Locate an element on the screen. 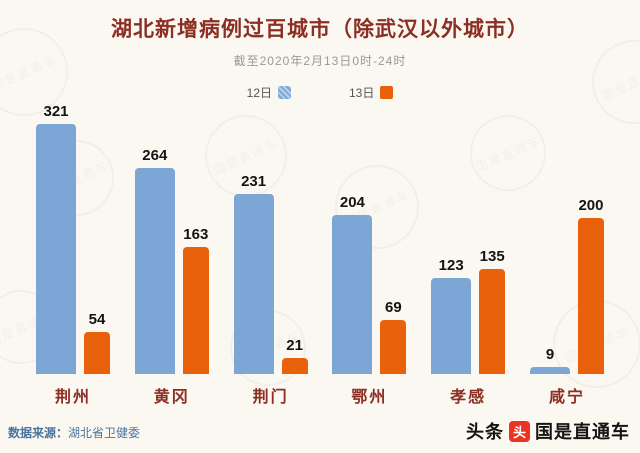 The height and width of the screenshot is (453, 640). legend-label: 12日 is located at coordinates (259, 93).